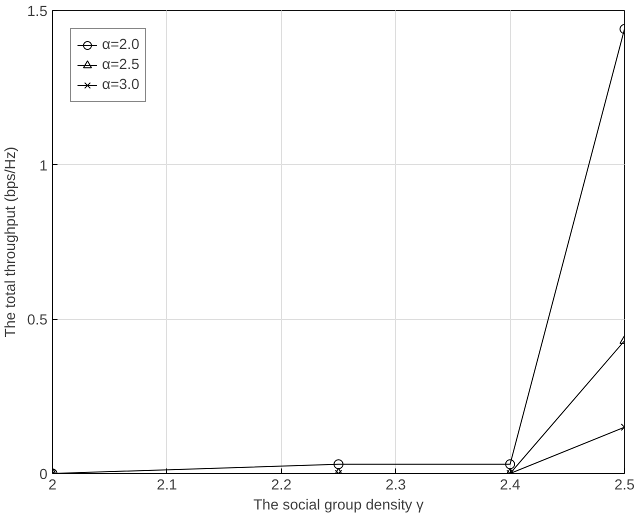  Describe the element at coordinates (510, 486) in the screenshot. I see `x-tick-label: 2.4` at that location.